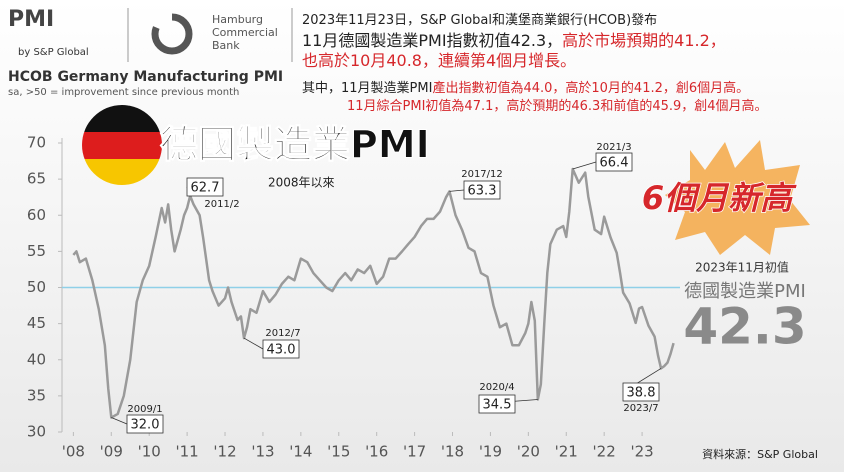 The image size is (844, 472). What do you see at coordinates (149, 452) in the screenshot?
I see `x-tick-label: '10` at bounding box center [149, 452].